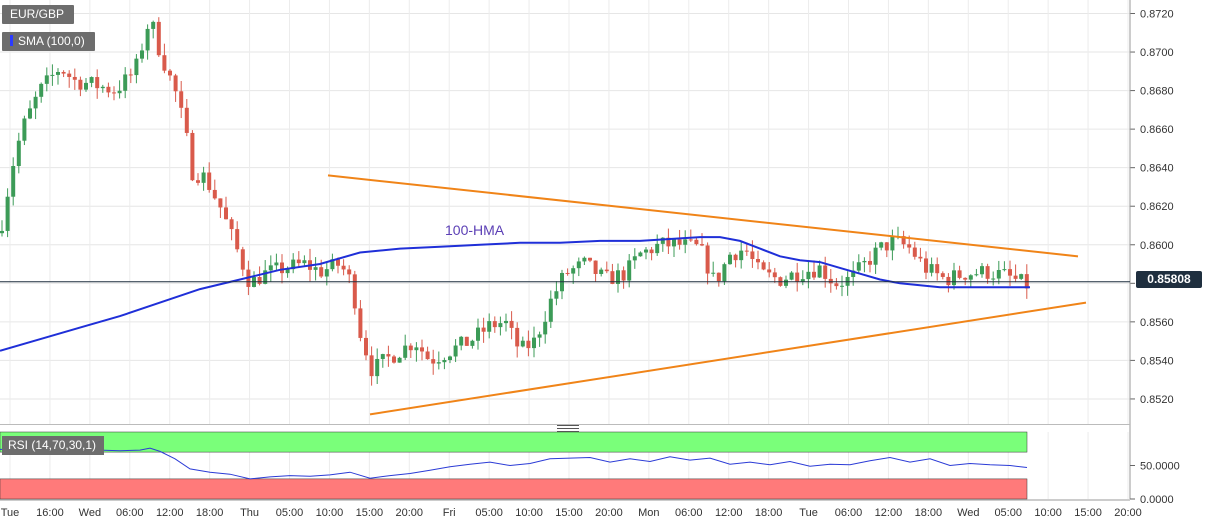 The height and width of the screenshot is (526, 1207). I want to click on rsi-tick-label: 0.0000, so click(1157, 500).